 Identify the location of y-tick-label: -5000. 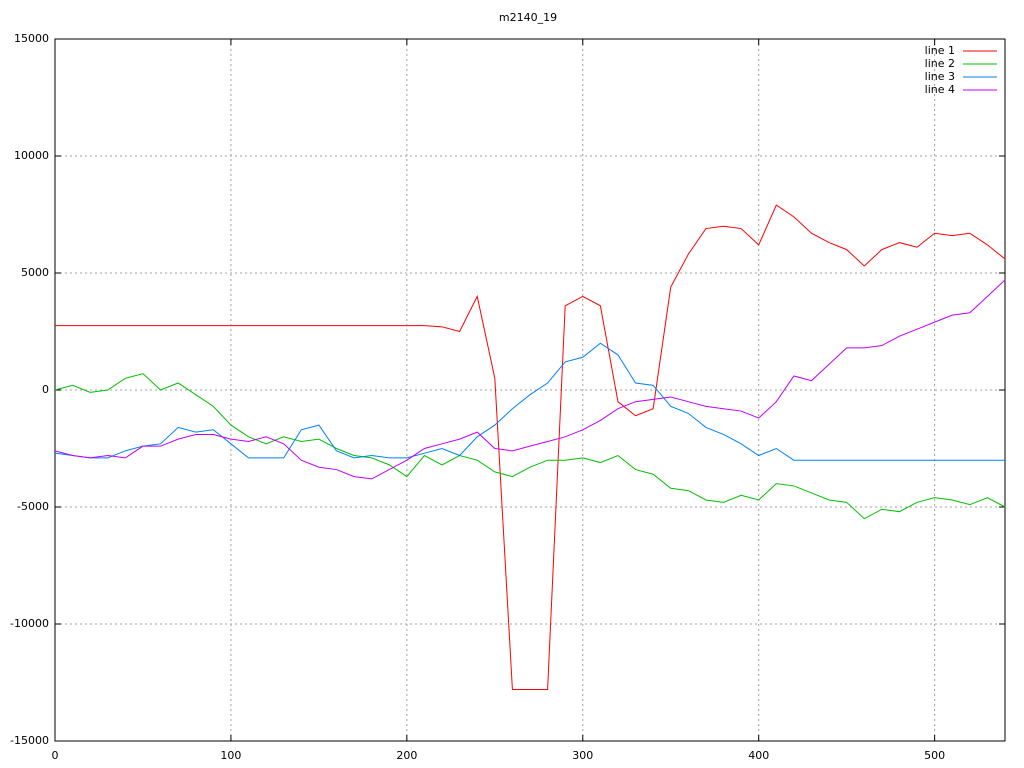
(33, 506).